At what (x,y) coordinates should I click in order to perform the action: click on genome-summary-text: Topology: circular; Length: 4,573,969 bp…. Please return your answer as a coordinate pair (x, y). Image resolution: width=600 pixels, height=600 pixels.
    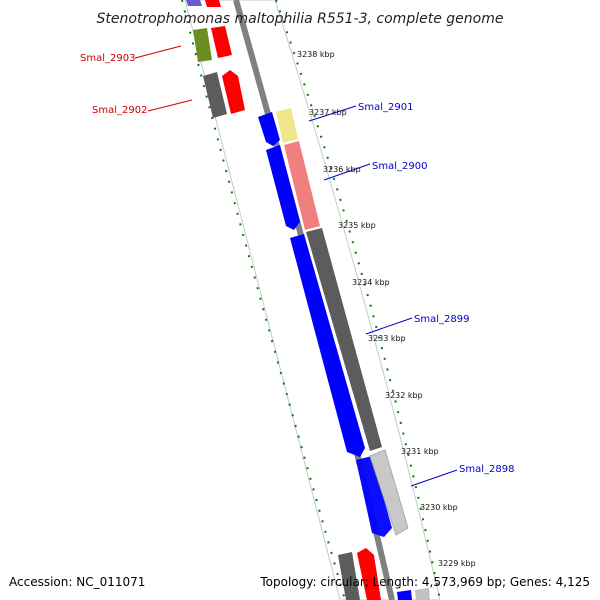
    Looking at the image, I should click on (424, 582).